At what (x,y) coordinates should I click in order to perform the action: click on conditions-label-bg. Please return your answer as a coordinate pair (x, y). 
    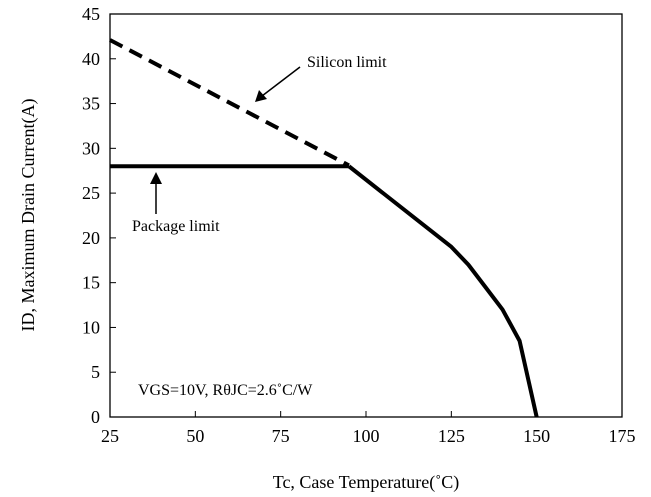
    Looking at the image, I should click on (237, 390).